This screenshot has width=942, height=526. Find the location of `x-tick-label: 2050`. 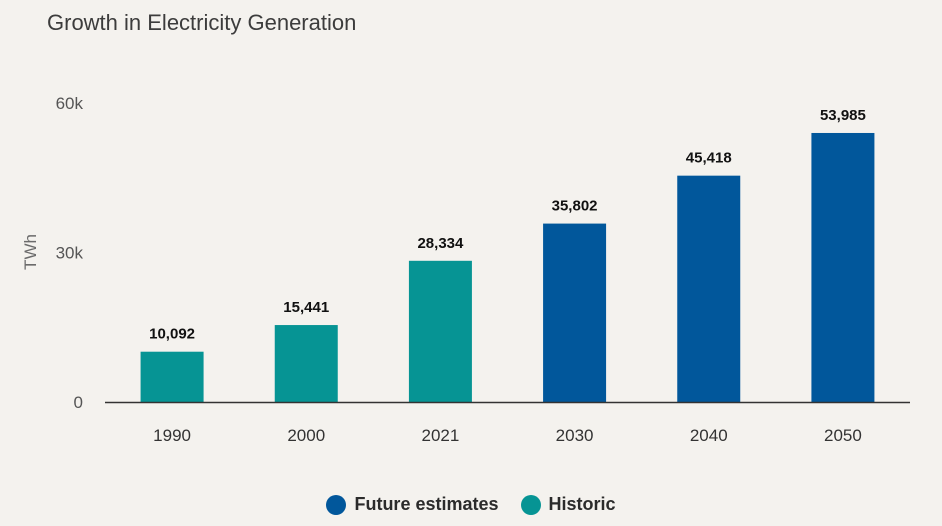

x-tick-label: 2050 is located at coordinates (843, 435).